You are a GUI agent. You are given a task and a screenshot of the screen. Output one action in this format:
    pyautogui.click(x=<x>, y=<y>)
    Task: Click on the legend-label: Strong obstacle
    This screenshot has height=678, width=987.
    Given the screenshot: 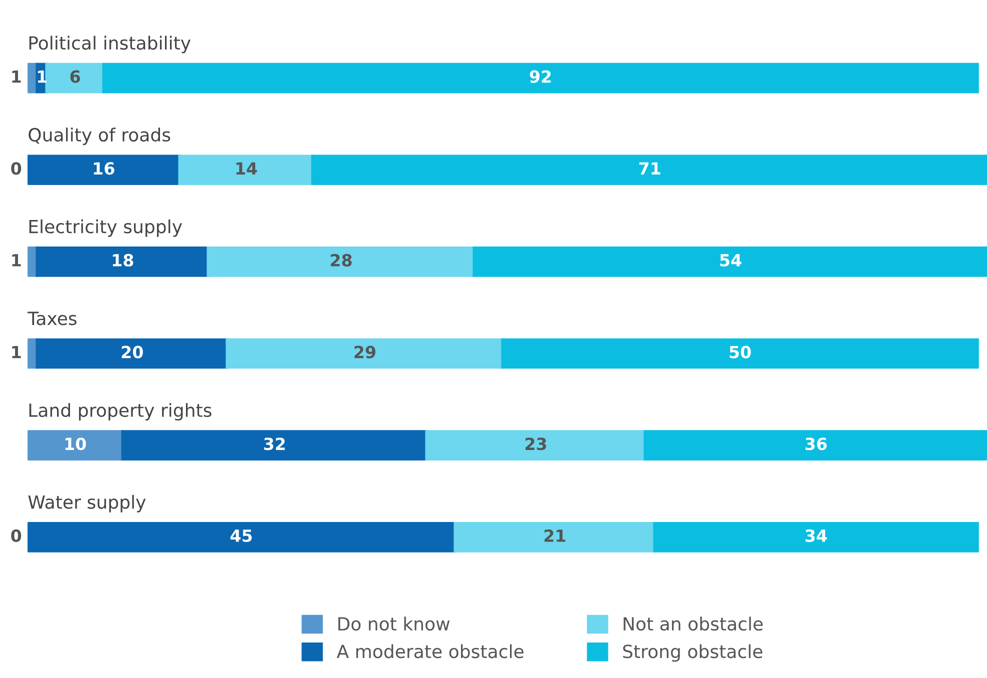 What is the action you would take?
    pyautogui.click(x=692, y=653)
    